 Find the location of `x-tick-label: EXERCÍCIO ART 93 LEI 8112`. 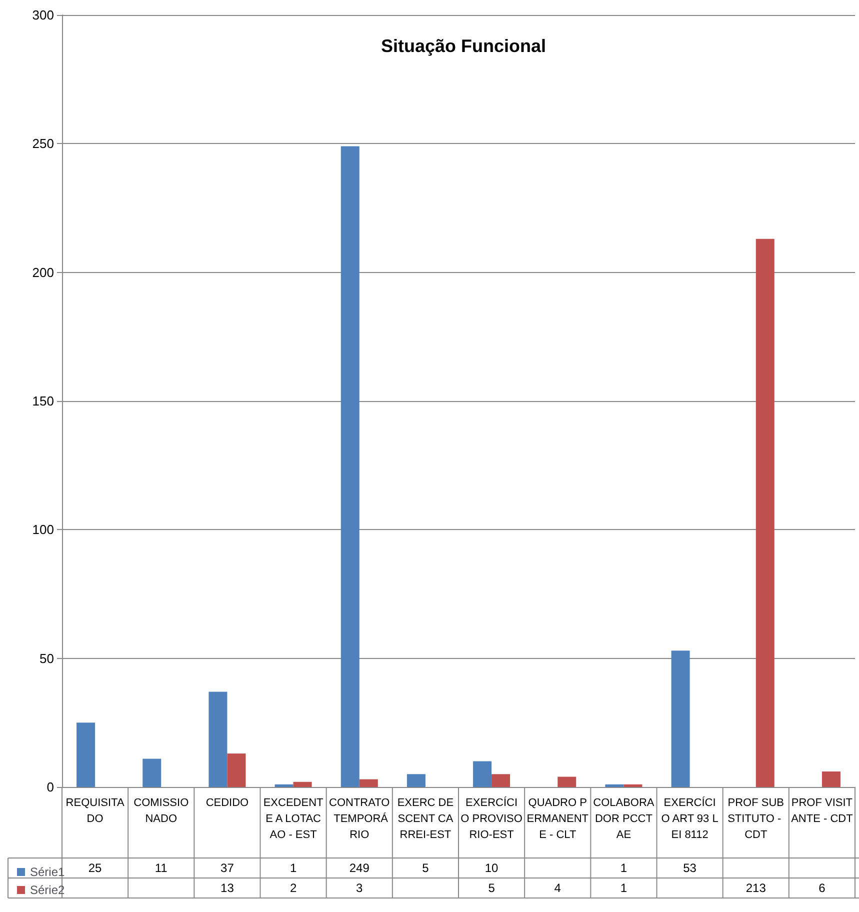

x-tick-label: EXERCÍCIO ART 93 LEI 8112 is located at coordinates (689, 818).